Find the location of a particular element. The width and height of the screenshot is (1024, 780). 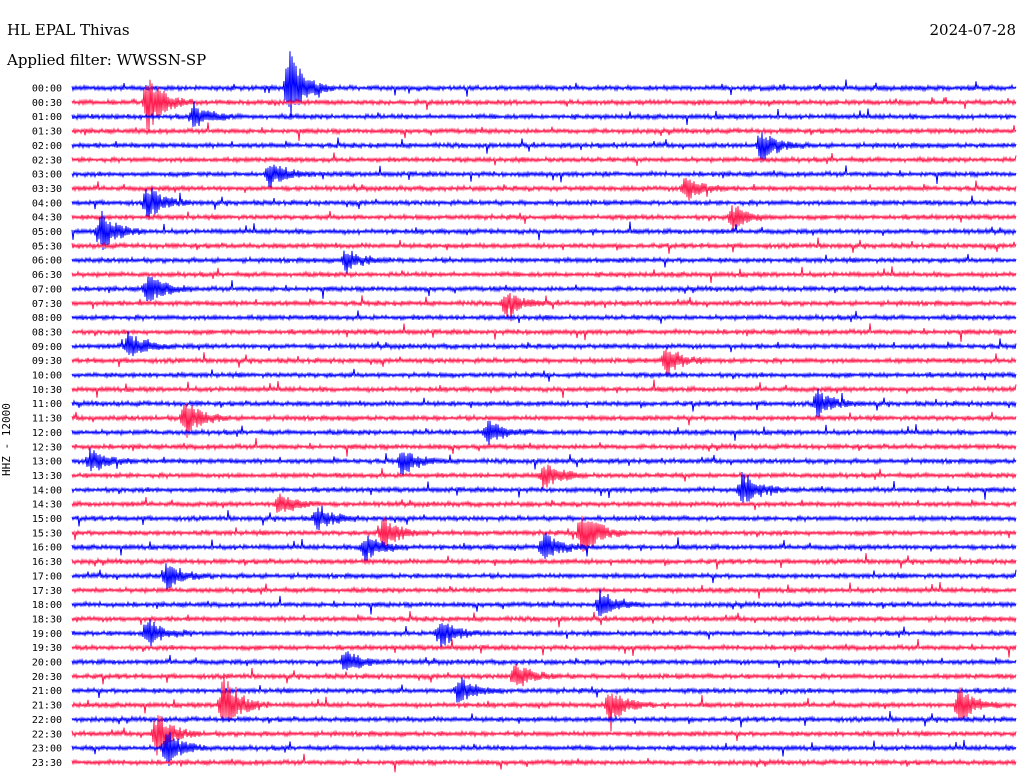

time-label: 12:30 is located at coordinates (47, 447).